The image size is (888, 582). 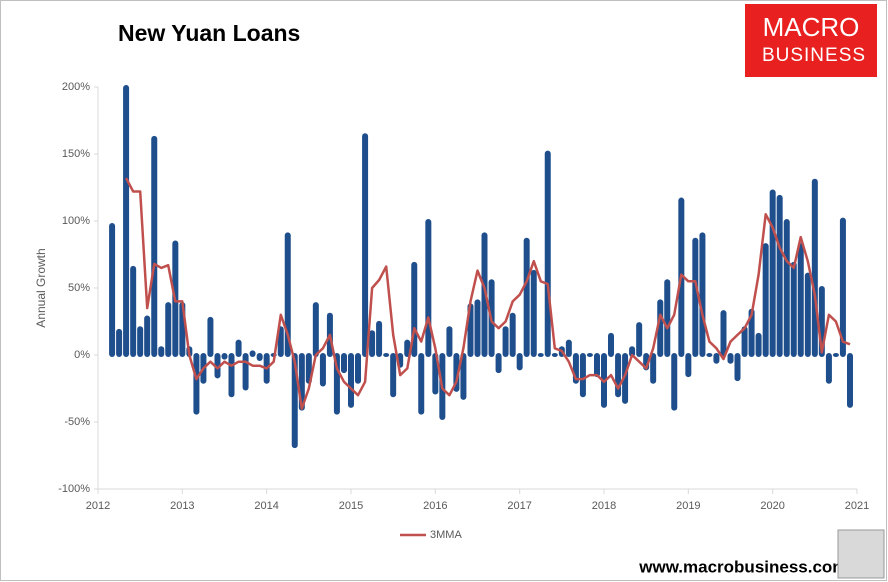 What do you see at coordinates (76, 87) in the screenshot?
I see `y-tick-label: 200%` at bounding box center [76, 87].